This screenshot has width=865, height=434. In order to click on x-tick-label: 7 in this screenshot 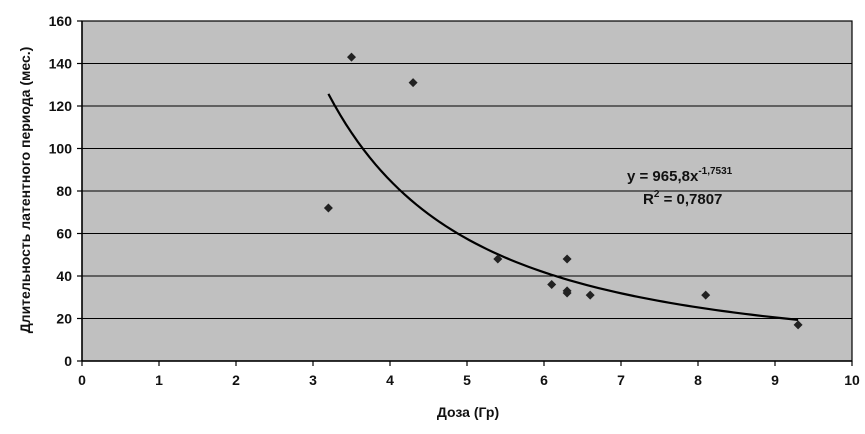, I will do `click(621, 380)`.